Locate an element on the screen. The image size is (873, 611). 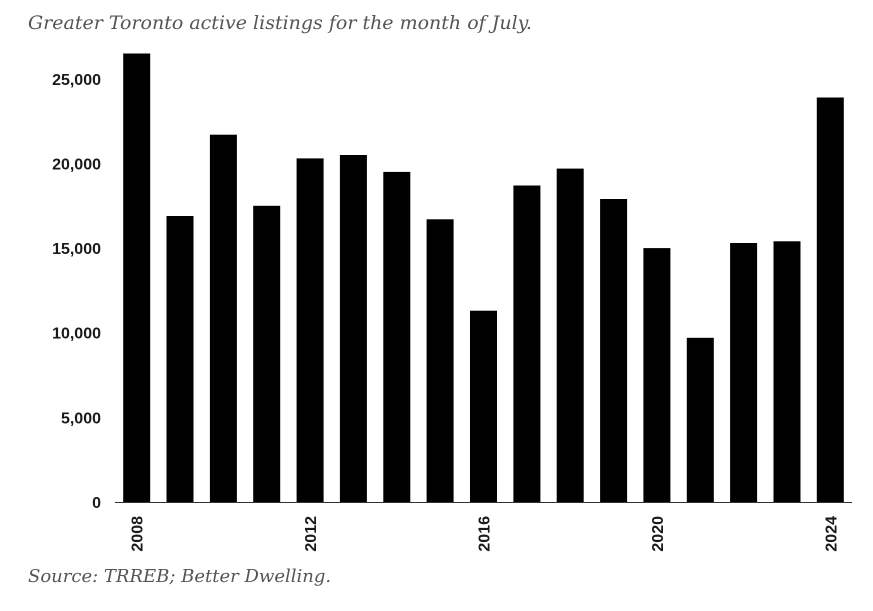
bar-2017 is located at coordinates (527, 343).